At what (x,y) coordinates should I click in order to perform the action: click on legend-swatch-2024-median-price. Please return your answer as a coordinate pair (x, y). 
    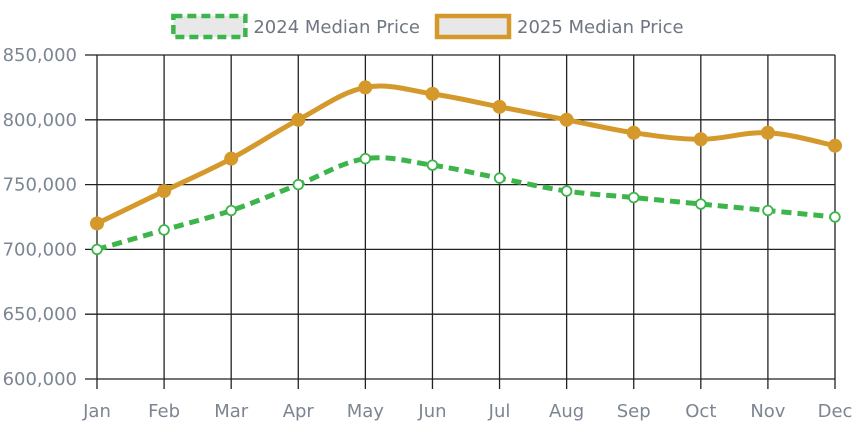
    Looking at the image, I should click on (209, 26).